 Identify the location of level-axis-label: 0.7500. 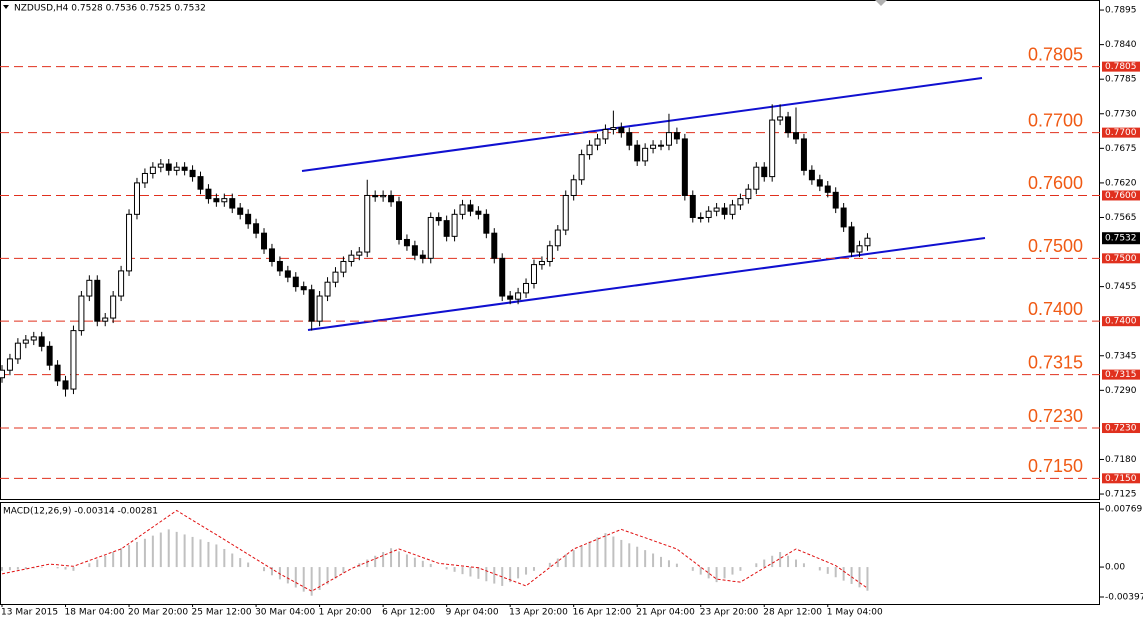
(1121, 259).